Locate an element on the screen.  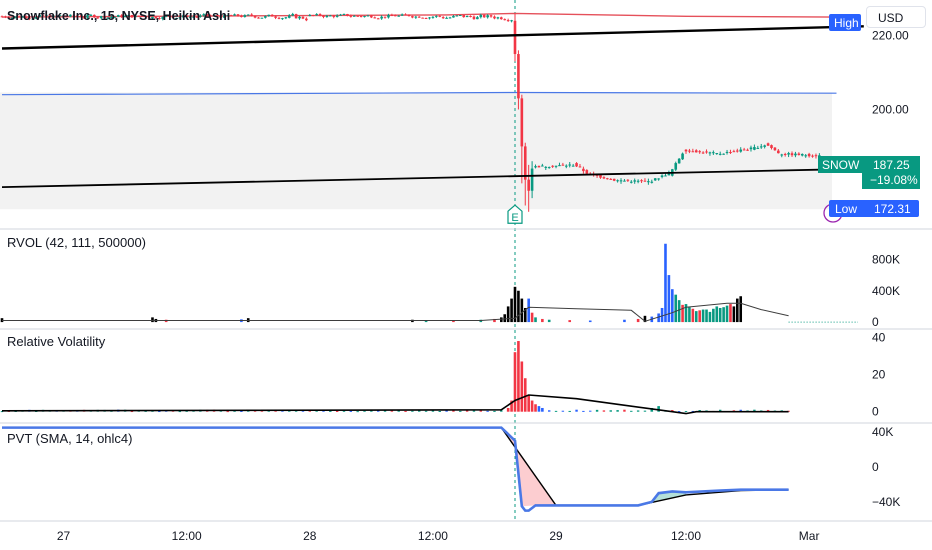
resistance-trendline is located at coordinates (432, 37).